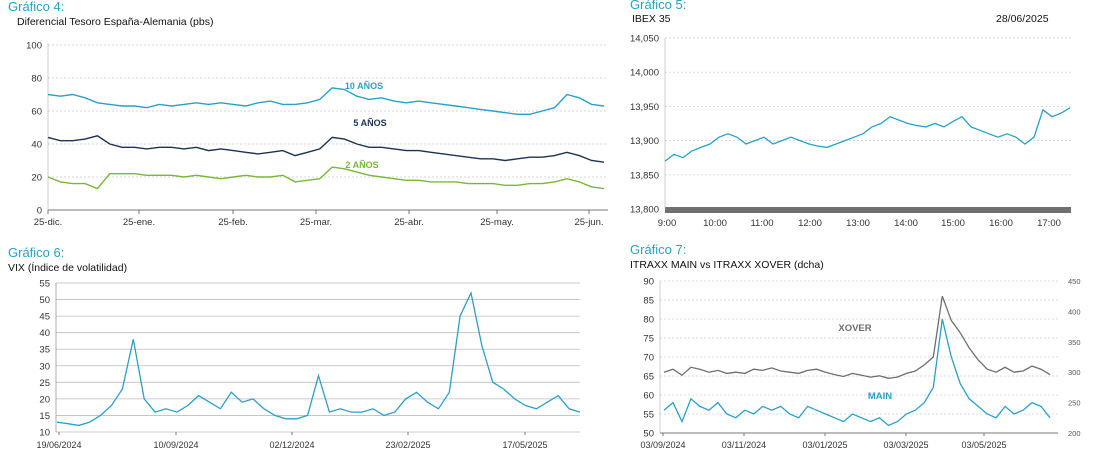 The image size is (1109, 465). Describe the element at coordinates (48, 222) in the screenshot. I see `x-tick-label: 25-dic.` at that location.